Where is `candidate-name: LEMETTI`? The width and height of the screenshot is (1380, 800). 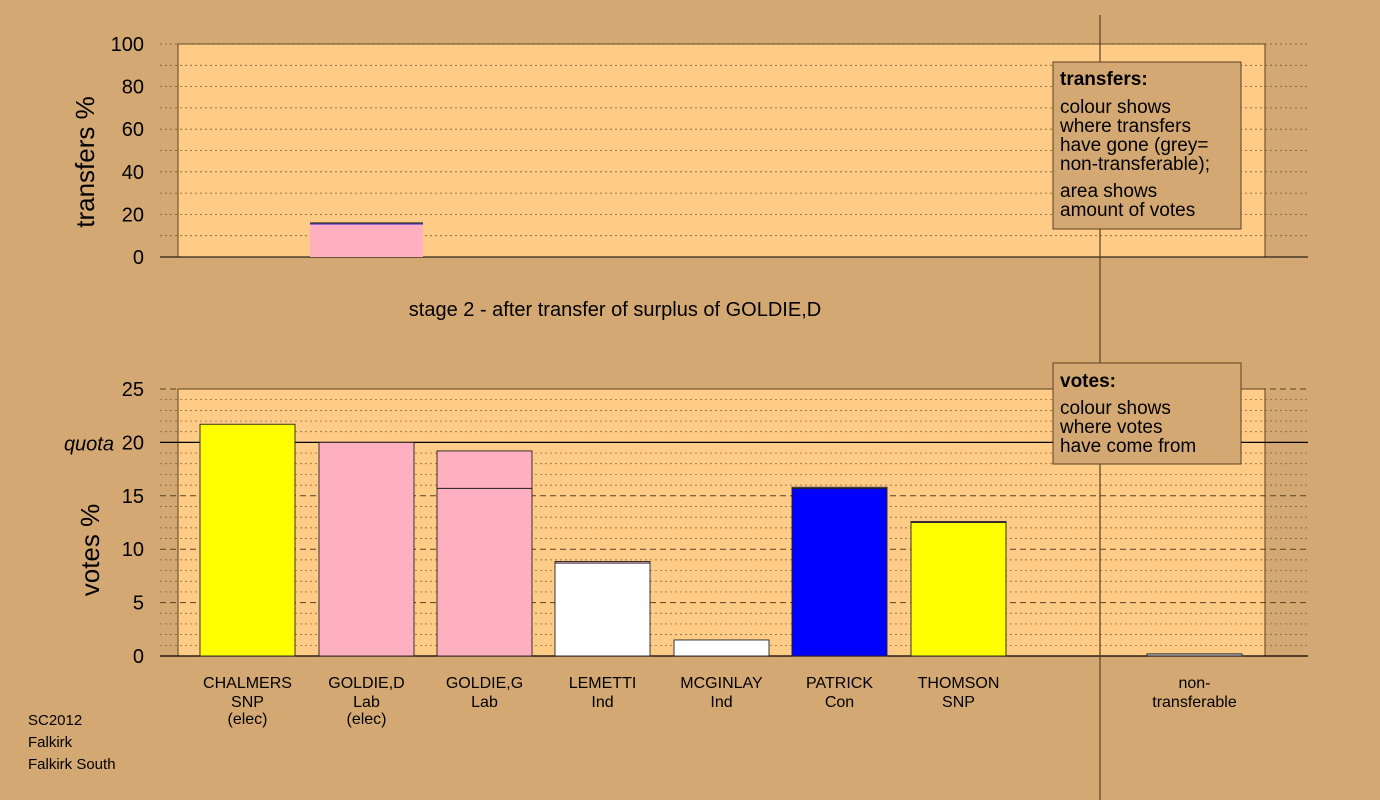
candidate-name: LEMETTI is located at coordinates (603, 683).